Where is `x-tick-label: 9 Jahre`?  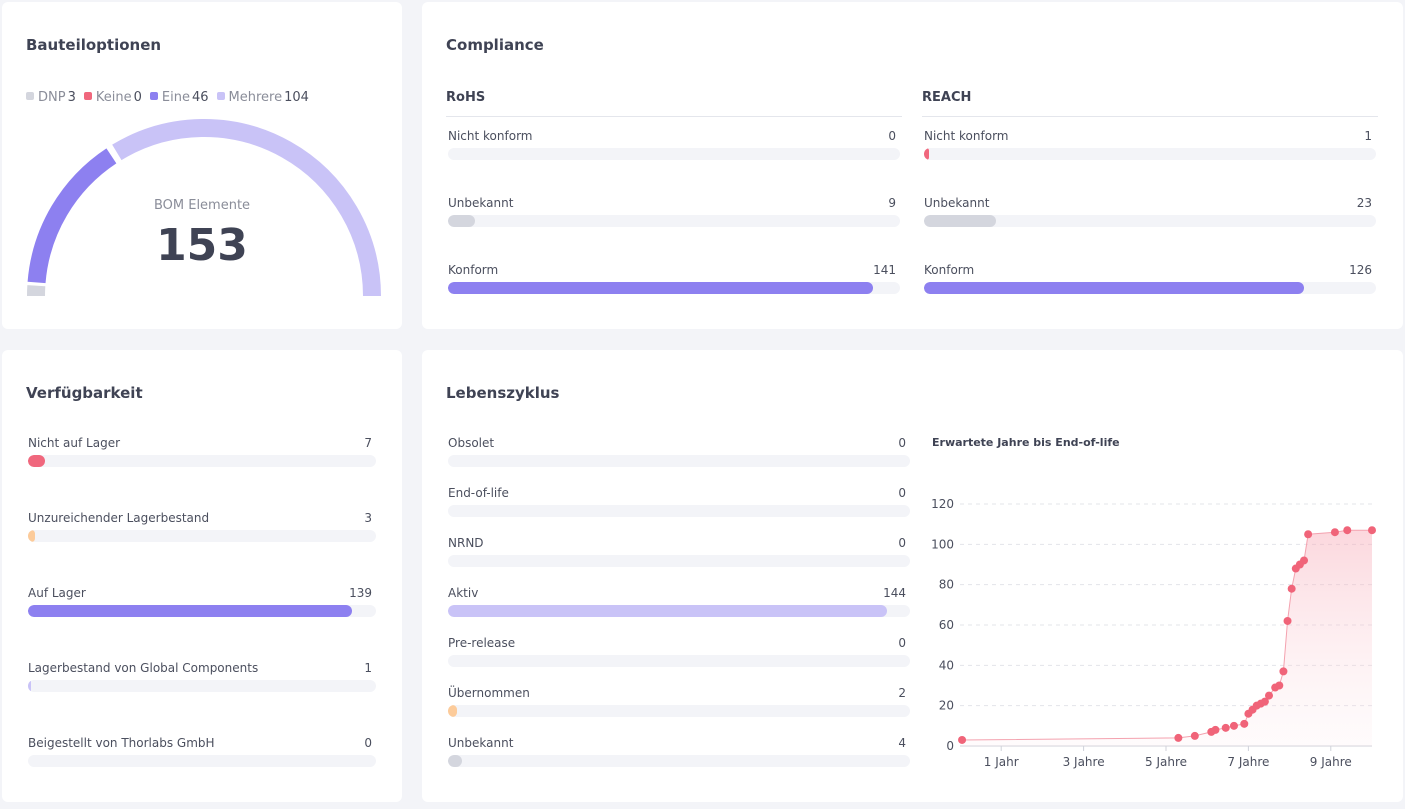 x-tick-label: 9 Jahre is located at coordinates (1331, 762).